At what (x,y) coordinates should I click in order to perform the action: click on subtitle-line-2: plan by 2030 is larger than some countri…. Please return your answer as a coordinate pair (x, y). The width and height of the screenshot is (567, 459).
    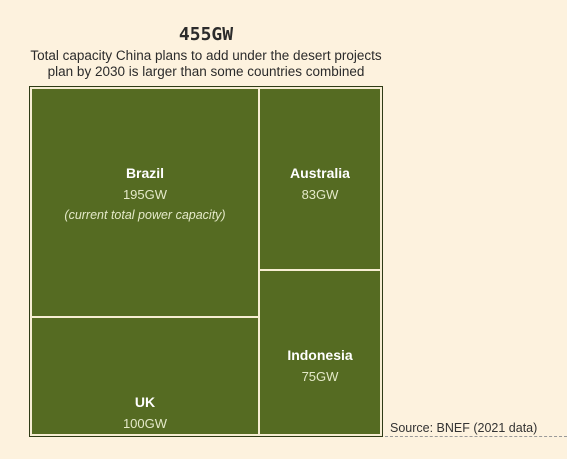
    Looking at the image, I should click on (206, 71).